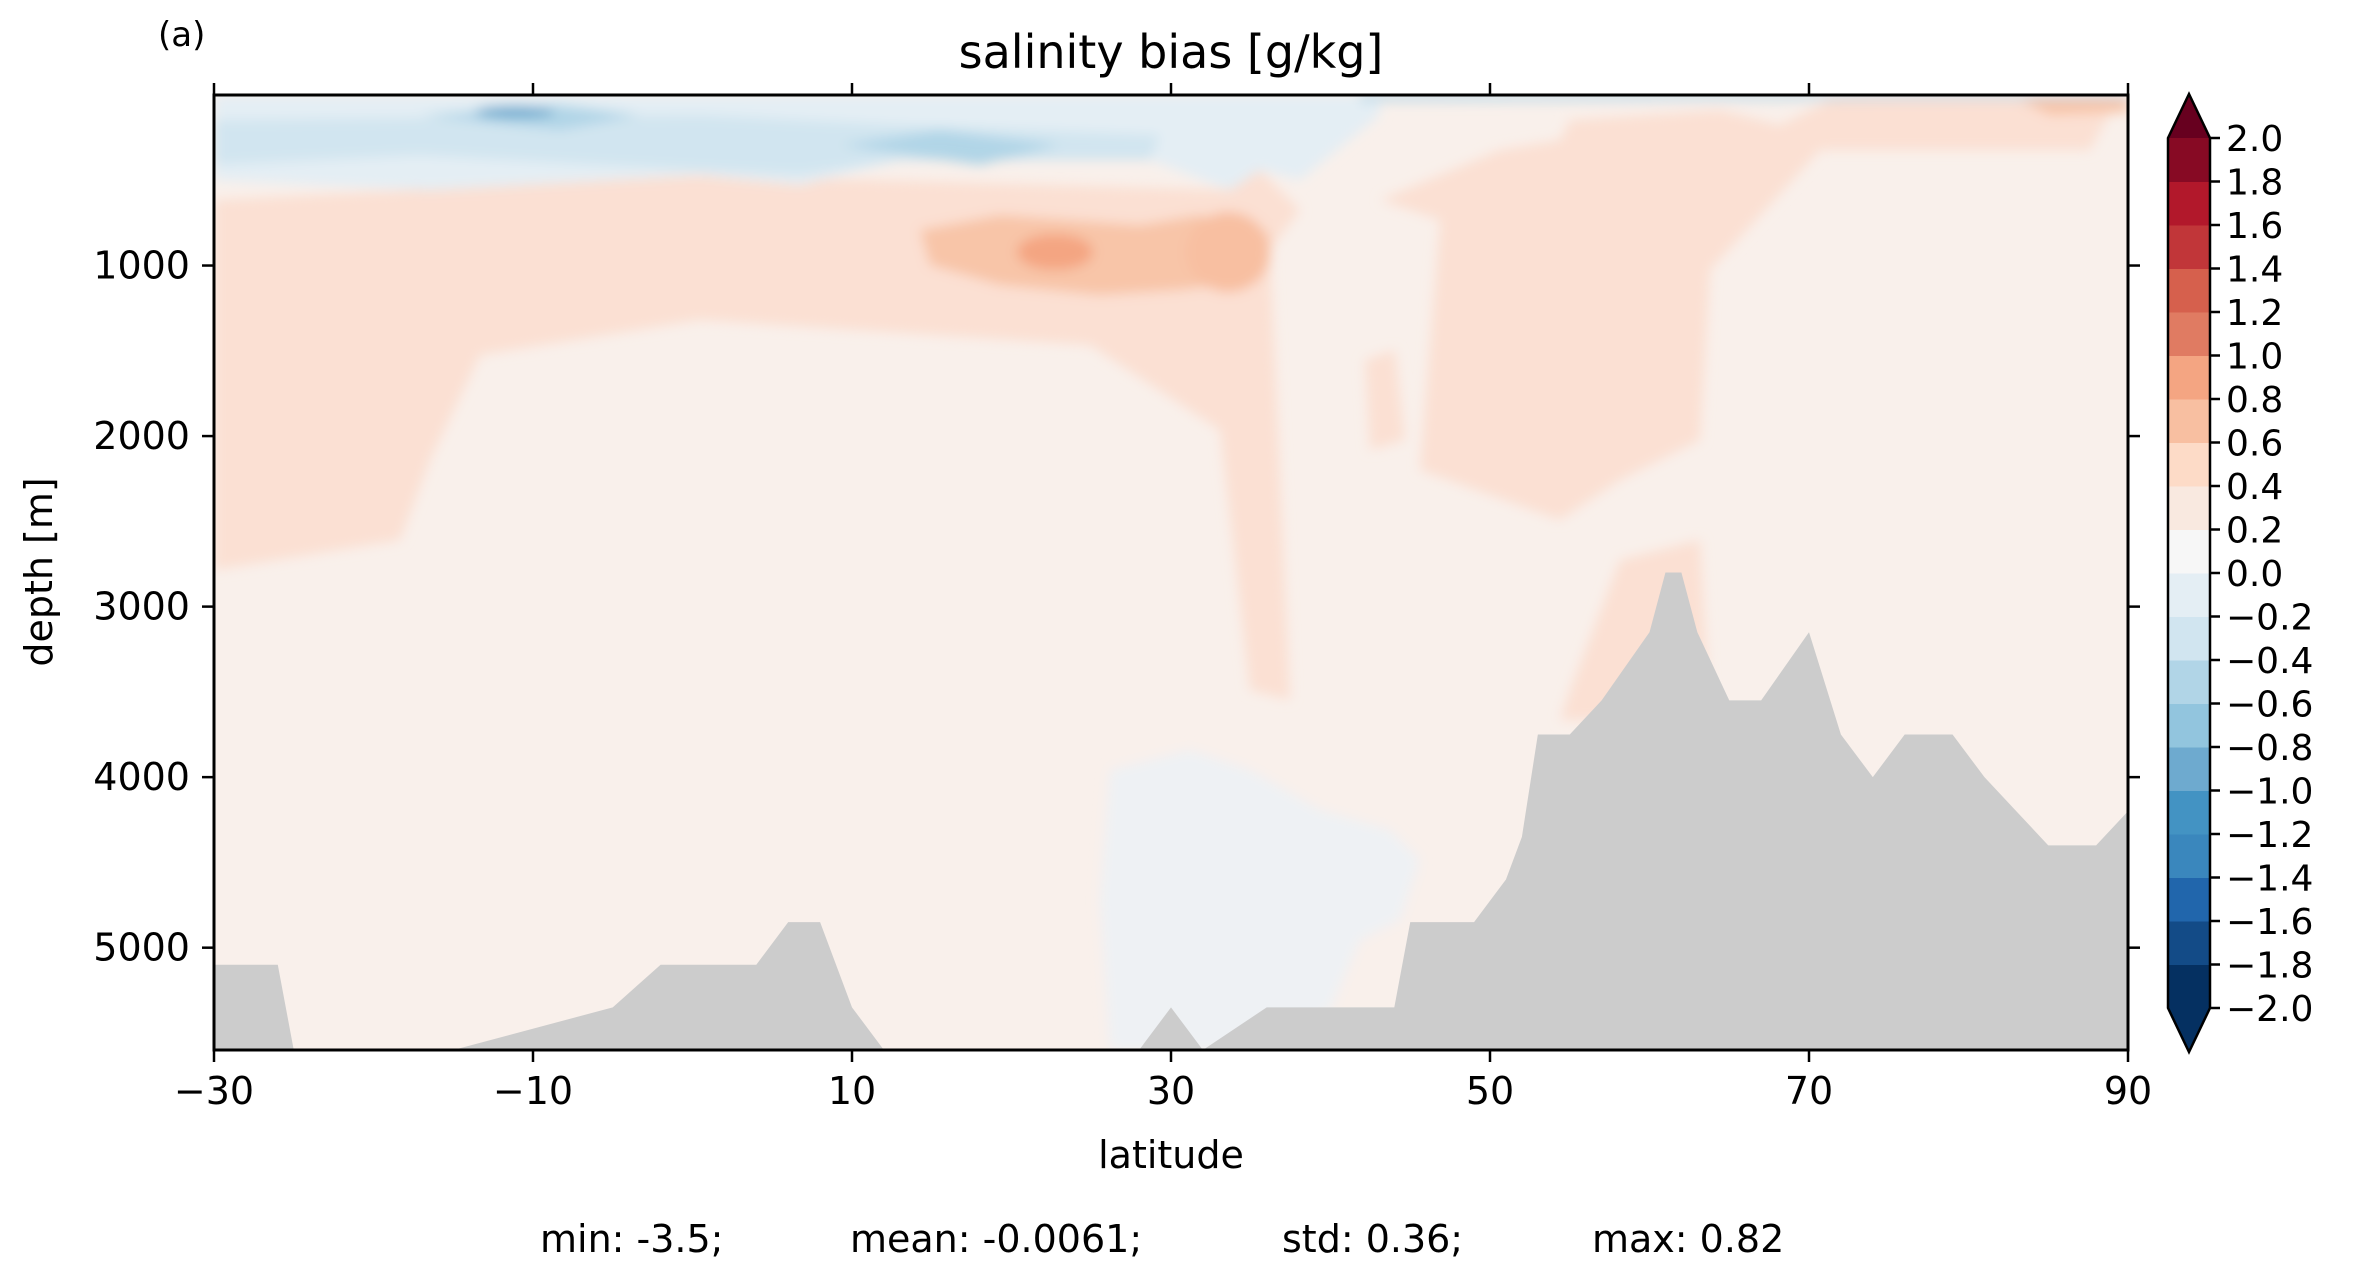  What do you see at coordinates (2269, 705) in the screenshot?
I see `colorbar-tick-label: −0.6` at bounding box center [2269, 705].